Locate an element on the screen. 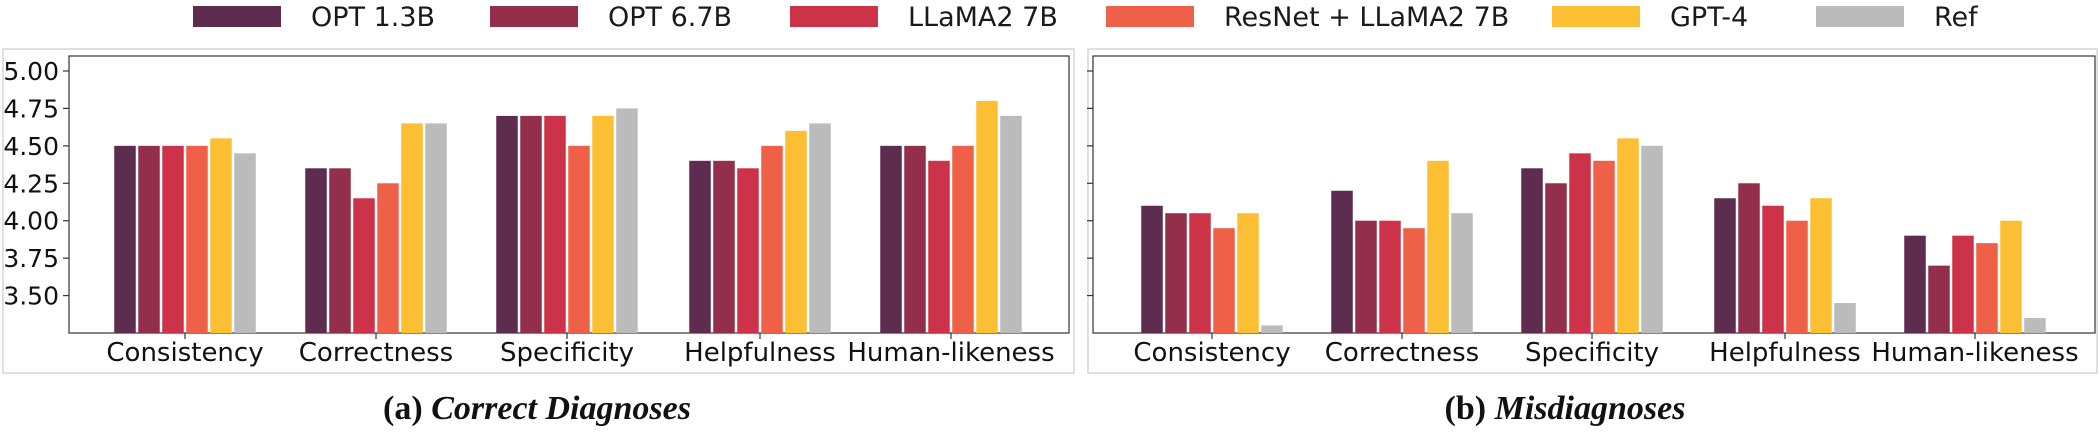  y-tick-label: 4.25 is located at coordinates (31, 183).